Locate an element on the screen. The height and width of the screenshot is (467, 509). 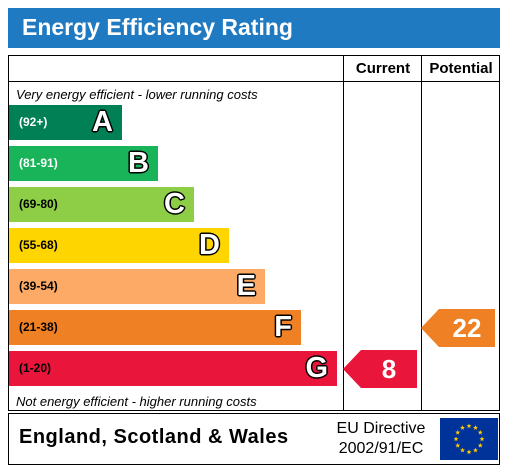
potential-column-header: Potential is located at coordinates (461, 68).